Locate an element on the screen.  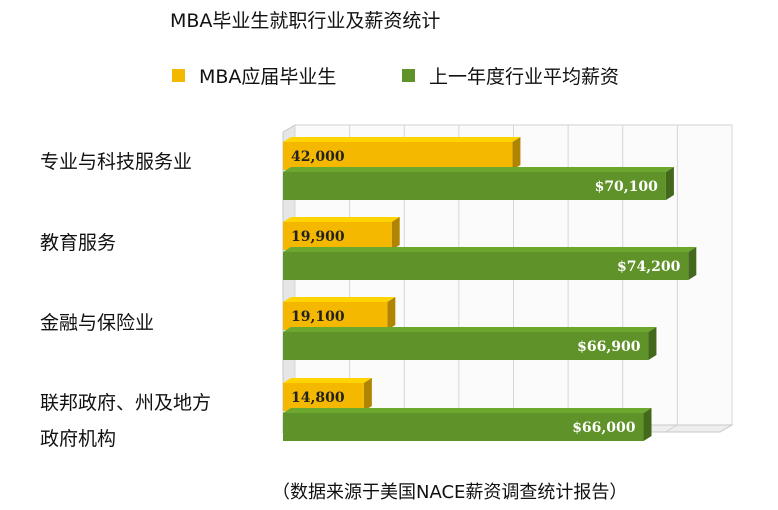
legend-item-mba: MBA应届毕业生 is located at coordinates (254, 75).